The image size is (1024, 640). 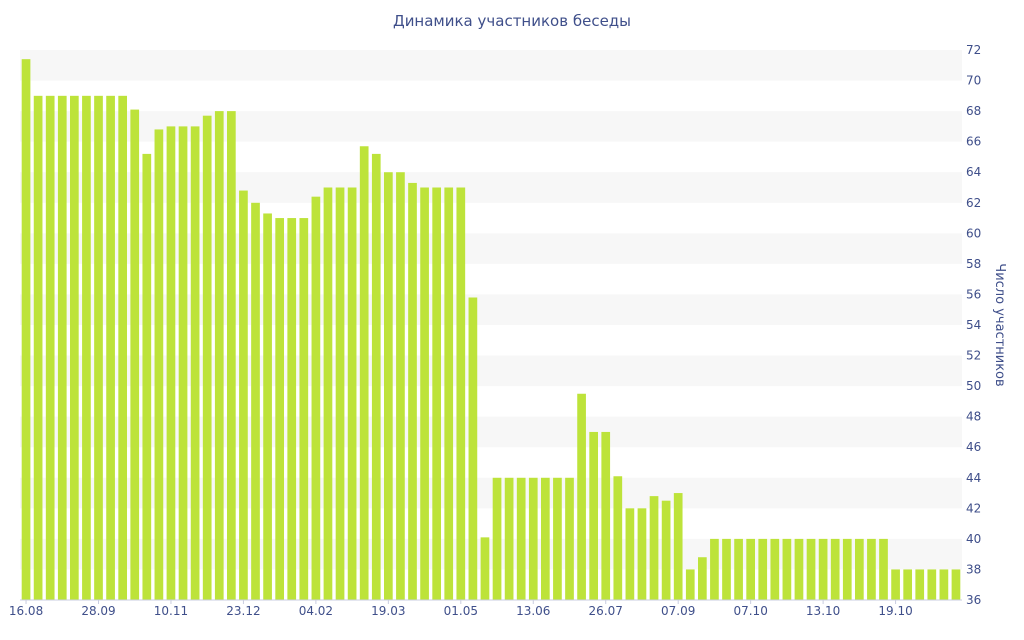 What do you see at coordinates (973, 569) in the screenshot?
I see `y-tick-label: 38` at bounding box center [973, 569].